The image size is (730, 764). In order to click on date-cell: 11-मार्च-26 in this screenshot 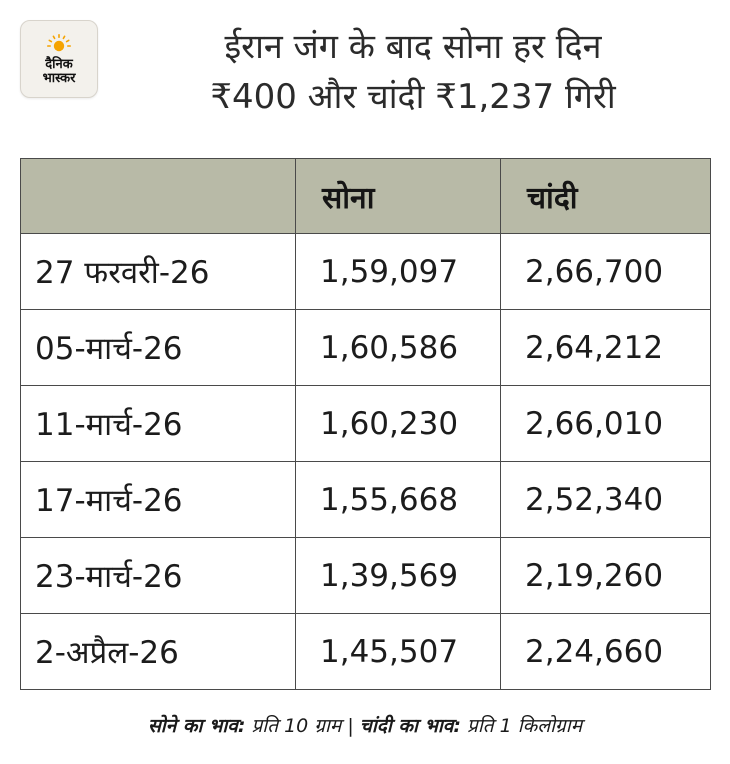, I will do `click(158, 423)`.